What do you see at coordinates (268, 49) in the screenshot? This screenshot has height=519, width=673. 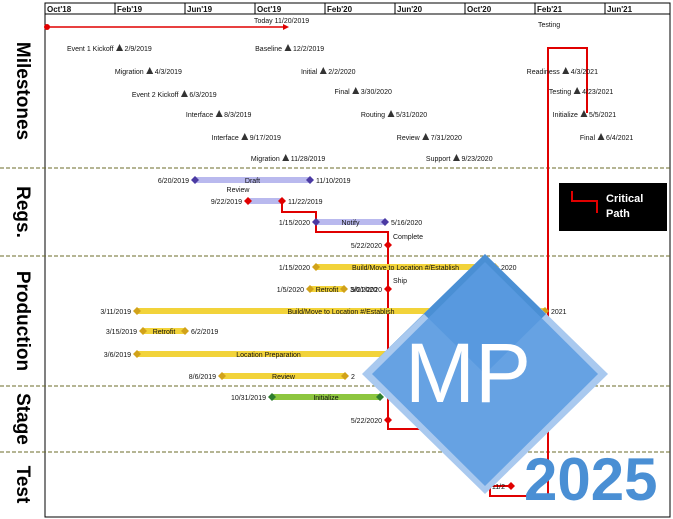 I see `milestone-name: Baseline` at bounding box center [268, 49].